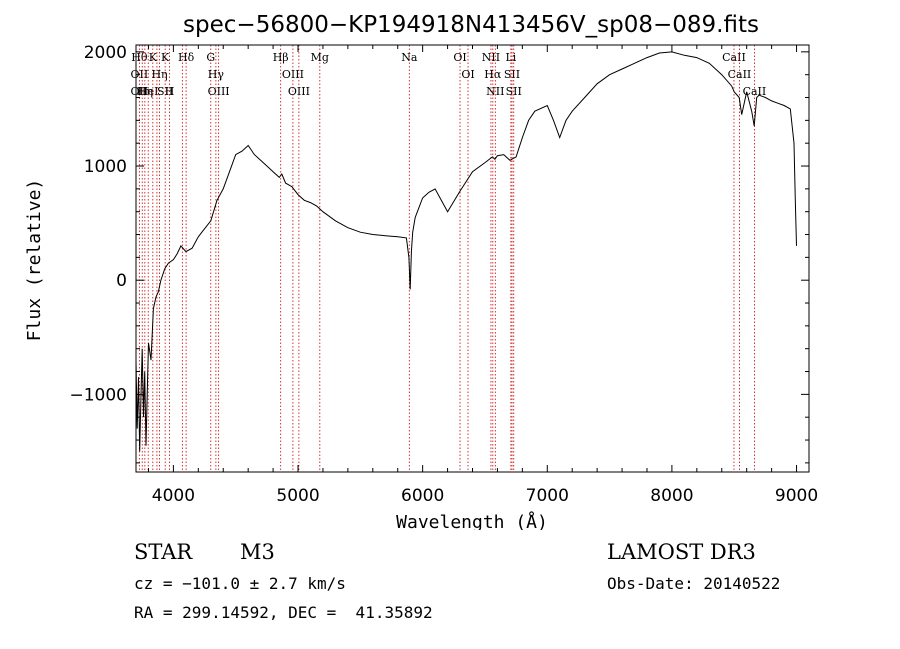 The height and width of the screenshot is (649, 900). I want to click on x-tick-label: 7000, so click(547, 496).